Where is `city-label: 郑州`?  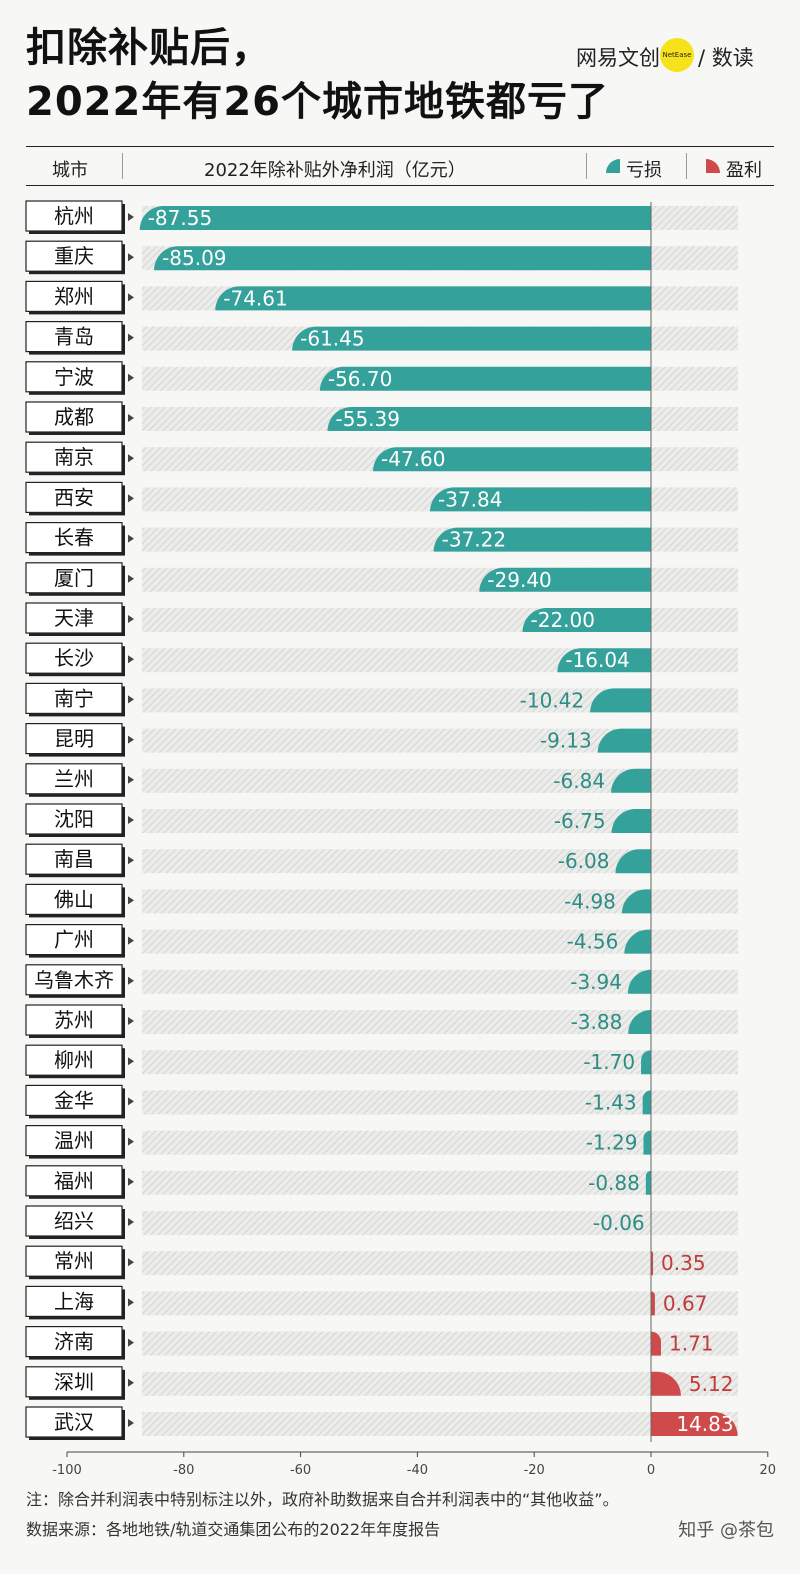
city-label: 郑州 is located at coordinates (74, 296).